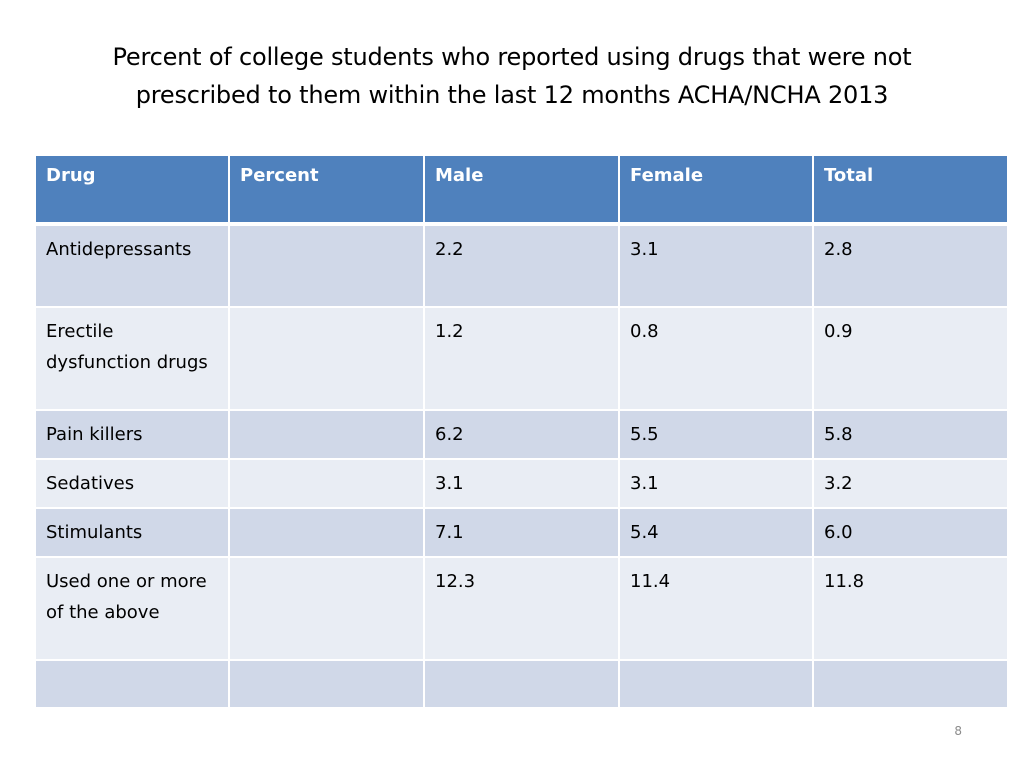 The image size is (1024, 768). I want to click on cell-male, so click(521, 684).